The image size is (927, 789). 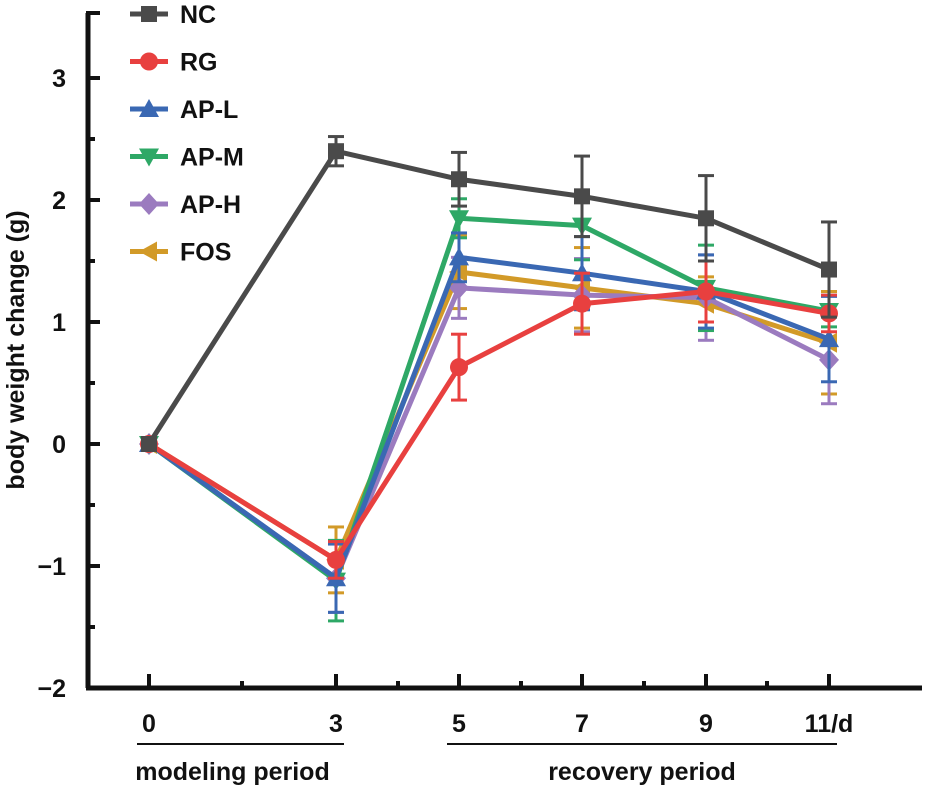 What do you see at coordinates (187, 134) in the screenshot?
I see `legend: NC RG AP-L AP-M AP-H FOS` at bounding box center [187, 134].